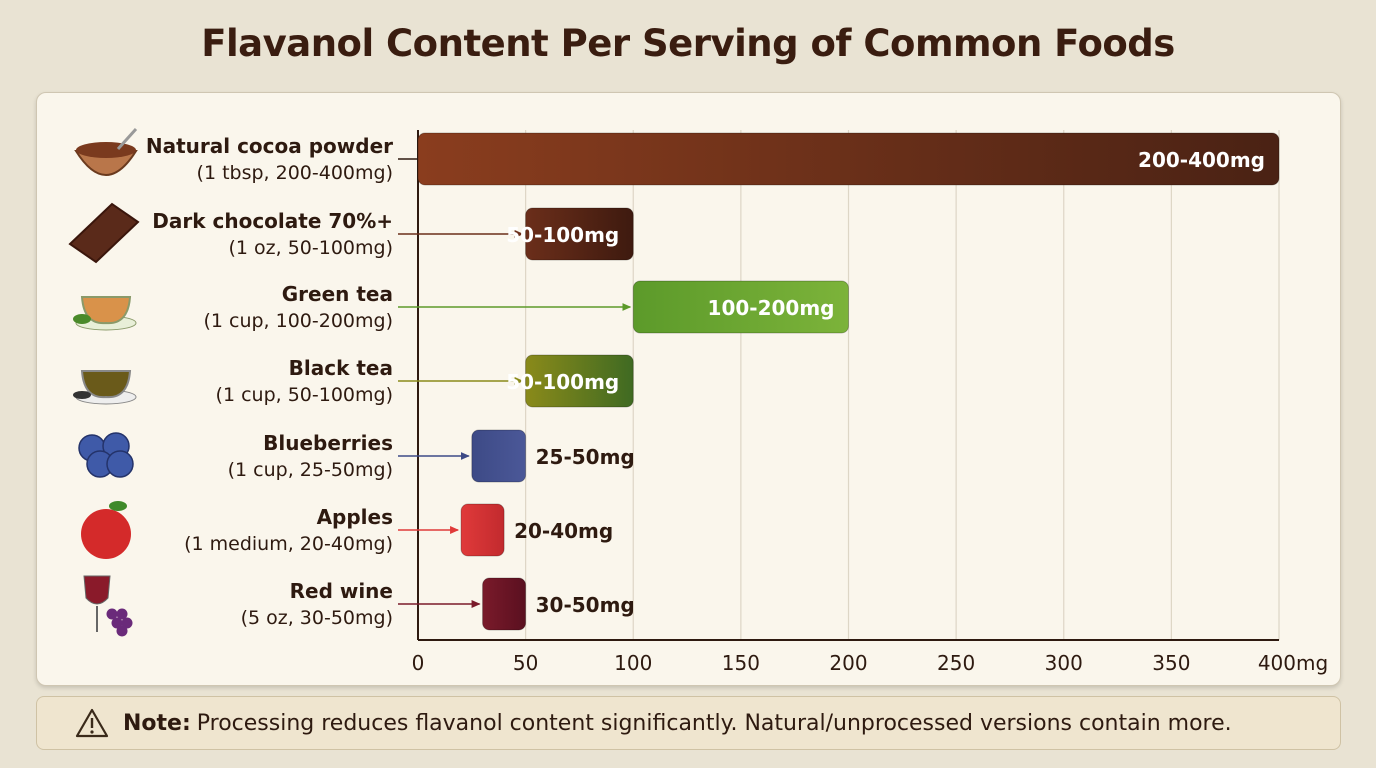 The width and height of the screenshot is (1376, 768). I want to click on chocolate-bar-icon, so click(104, 233).